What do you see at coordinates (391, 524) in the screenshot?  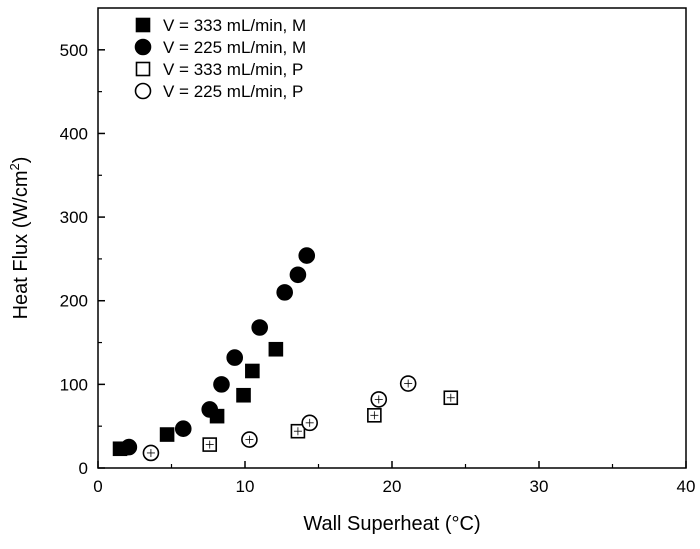 I see `x-axis-label: Wall Superheat (°C)` at bounding box center [391, 524].